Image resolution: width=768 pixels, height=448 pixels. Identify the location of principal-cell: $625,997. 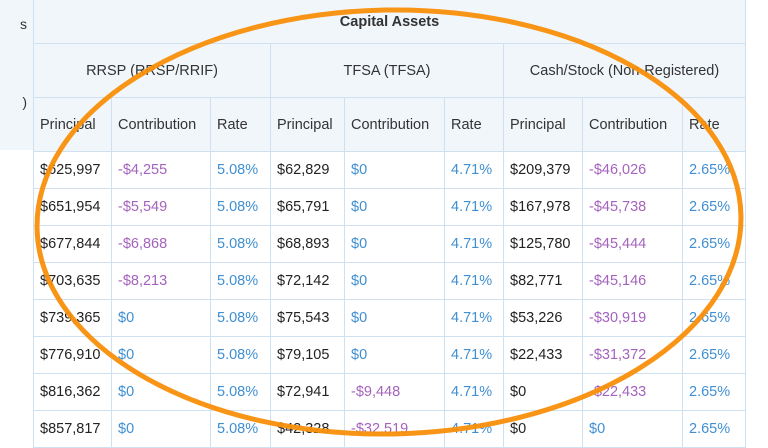
(72, 170).